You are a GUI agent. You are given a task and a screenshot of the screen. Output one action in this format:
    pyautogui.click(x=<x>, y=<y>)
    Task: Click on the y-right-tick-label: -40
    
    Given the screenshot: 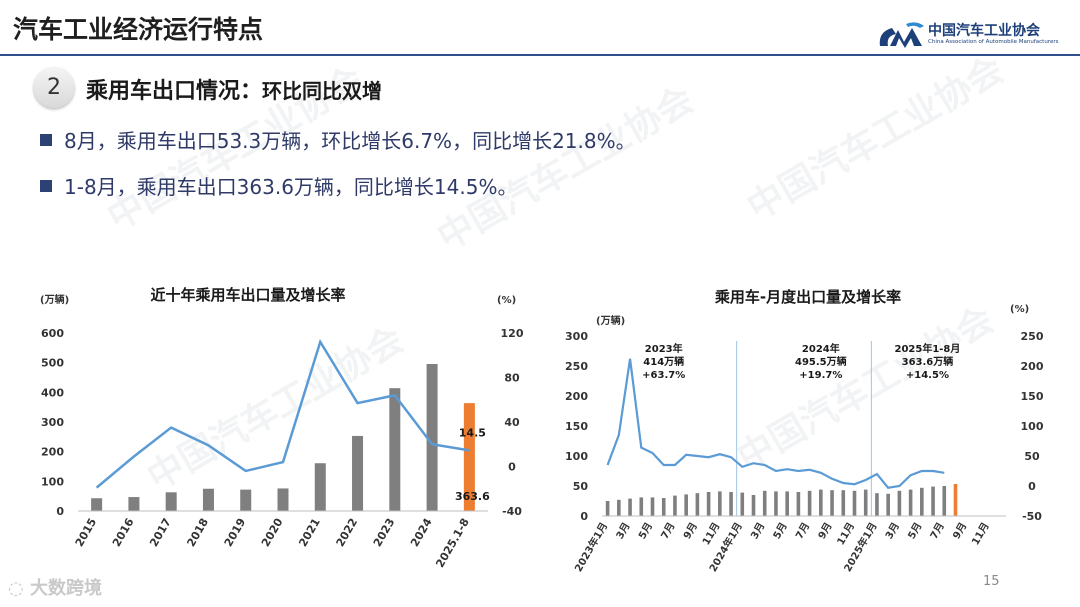 What is the action you would take?
    pyautogui.click(x=512, y=511)
    